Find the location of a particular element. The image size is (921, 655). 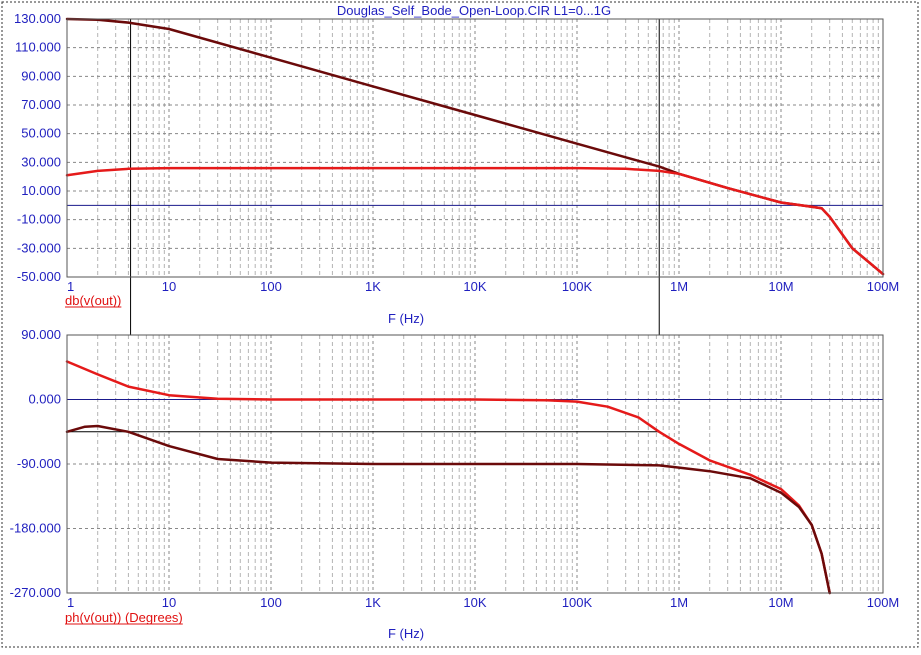

gain-x-tick-label: 100K is located at coordinates (577, 286).